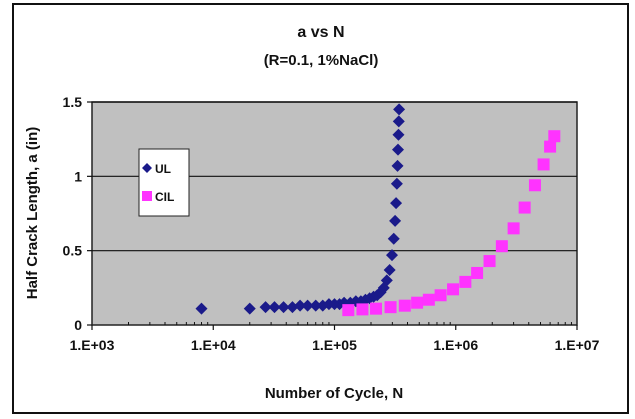 Image resolution: width=635 pixels, height=419 pixels. What do you see at coordinates (73, 102) in the screenshot?
I see `y-tick-label: 1.5` at bounding box center [73, 102].